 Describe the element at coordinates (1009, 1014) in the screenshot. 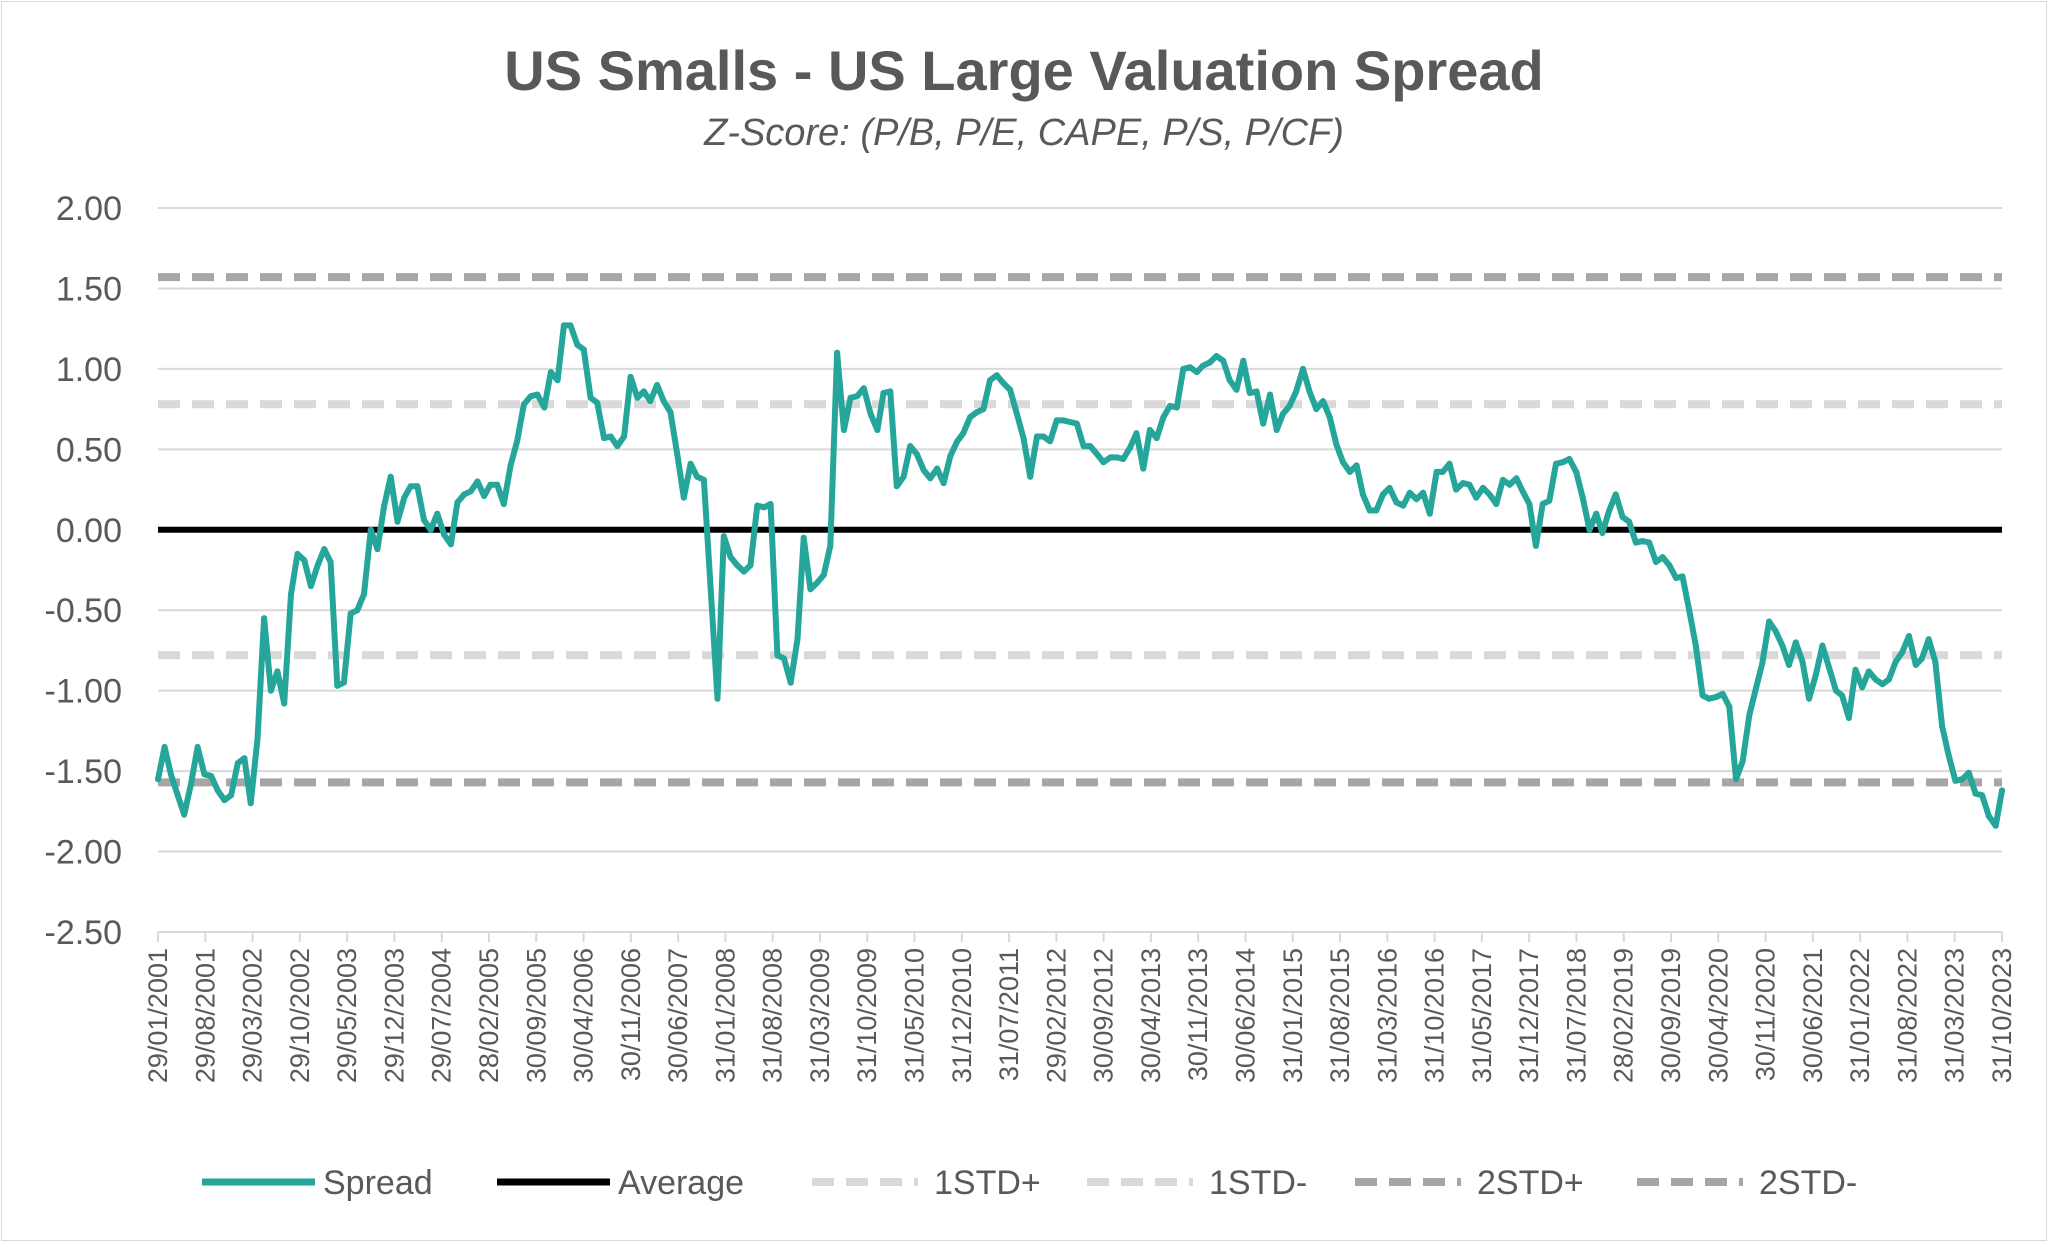

I see `x-tick-label: 31/07/2011` at that location.